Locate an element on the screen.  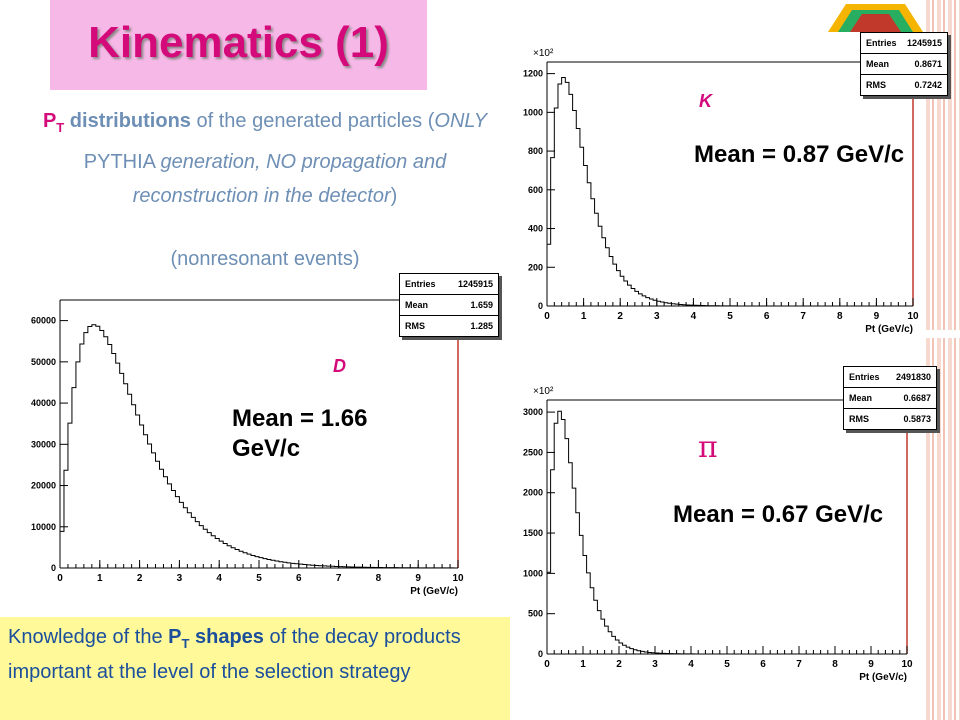
desc-close: ) is located at coordinates (394, 196).